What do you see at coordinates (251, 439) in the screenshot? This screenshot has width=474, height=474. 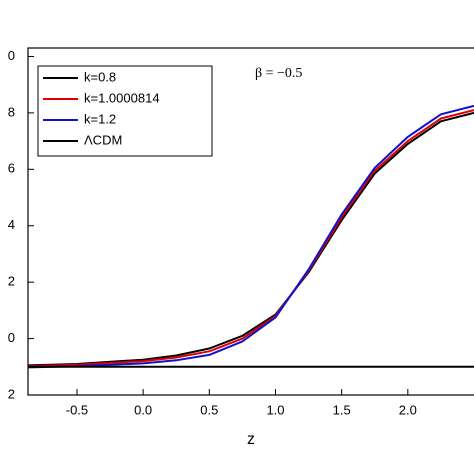 I see `x-axis-label: z` at bounding box center [251, 439].